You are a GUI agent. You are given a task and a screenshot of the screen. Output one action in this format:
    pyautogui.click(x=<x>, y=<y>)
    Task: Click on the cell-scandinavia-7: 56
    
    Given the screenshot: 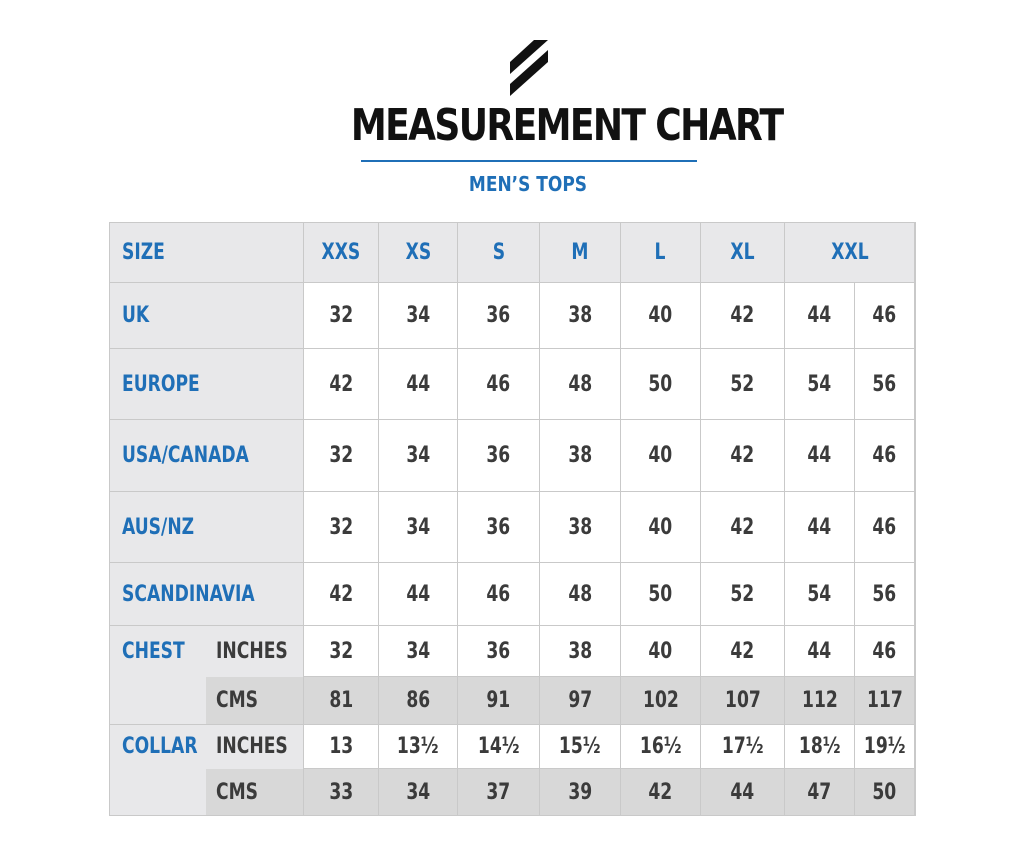 What is the action you would take?
    pyautogui.click(x=884, y=594)
    